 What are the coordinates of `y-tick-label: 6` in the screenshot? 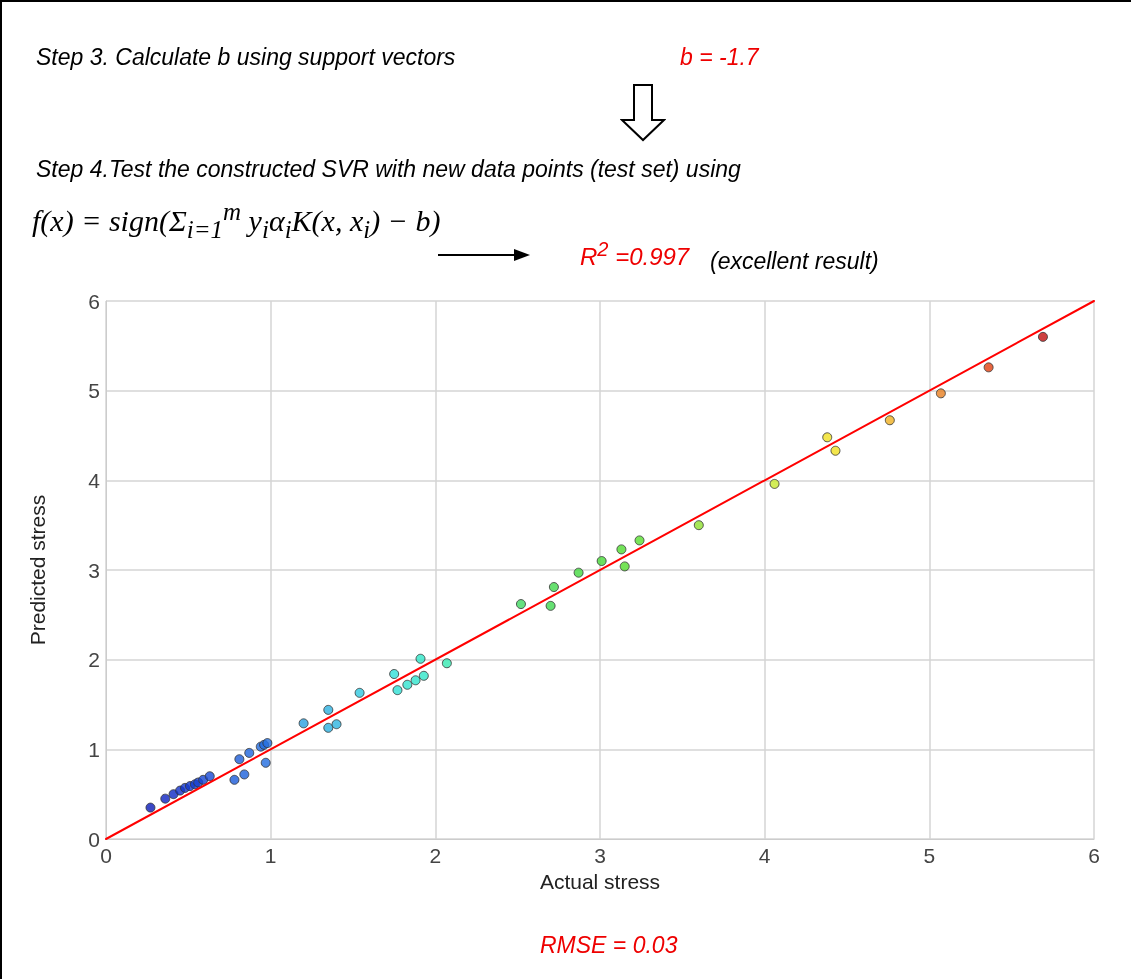 It's located at (94, 301).